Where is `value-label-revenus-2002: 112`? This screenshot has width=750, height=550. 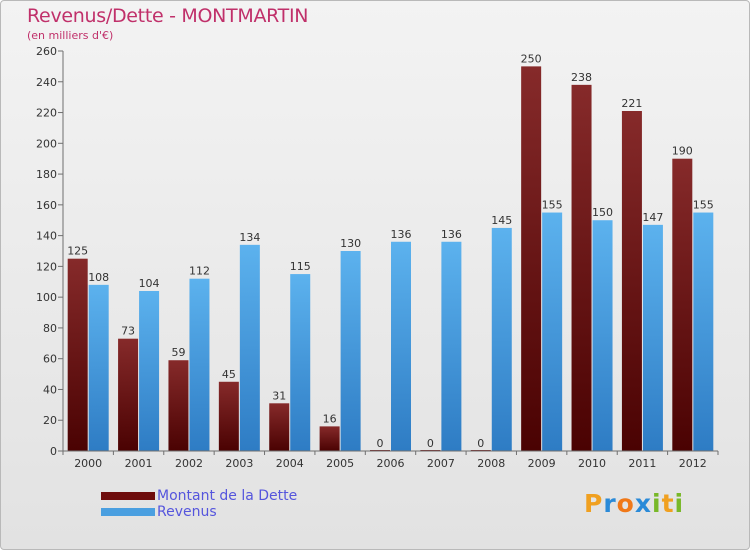
value-label-revenus-2002: 112 is located at coordinates (199, 271).